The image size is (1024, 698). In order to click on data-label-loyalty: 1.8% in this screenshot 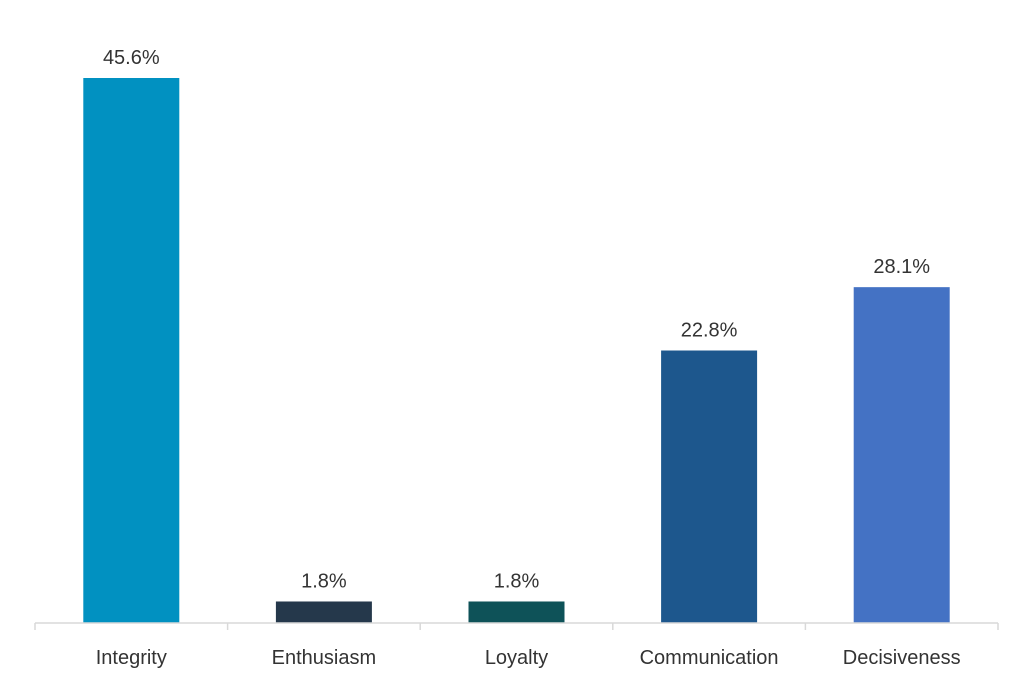, I will do `click(517, 581)`.